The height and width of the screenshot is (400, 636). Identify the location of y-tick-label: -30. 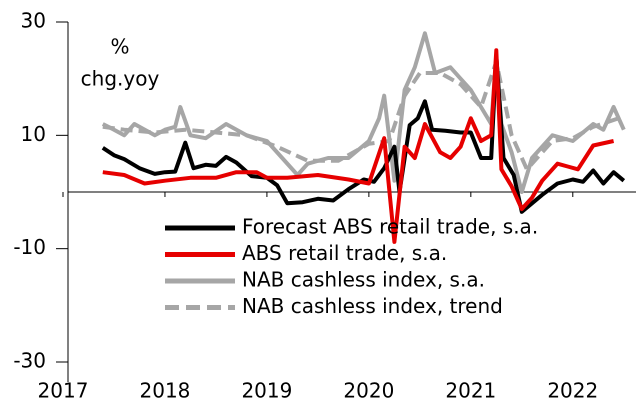
(29, 361).